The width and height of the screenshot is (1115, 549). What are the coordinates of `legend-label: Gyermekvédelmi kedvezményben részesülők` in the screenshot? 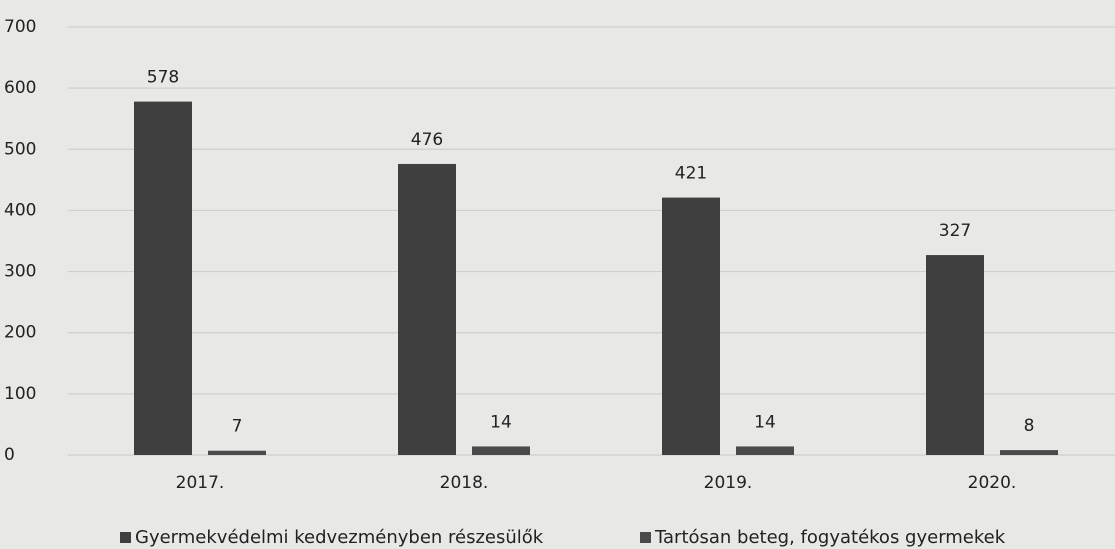 It's located at (339, 537).